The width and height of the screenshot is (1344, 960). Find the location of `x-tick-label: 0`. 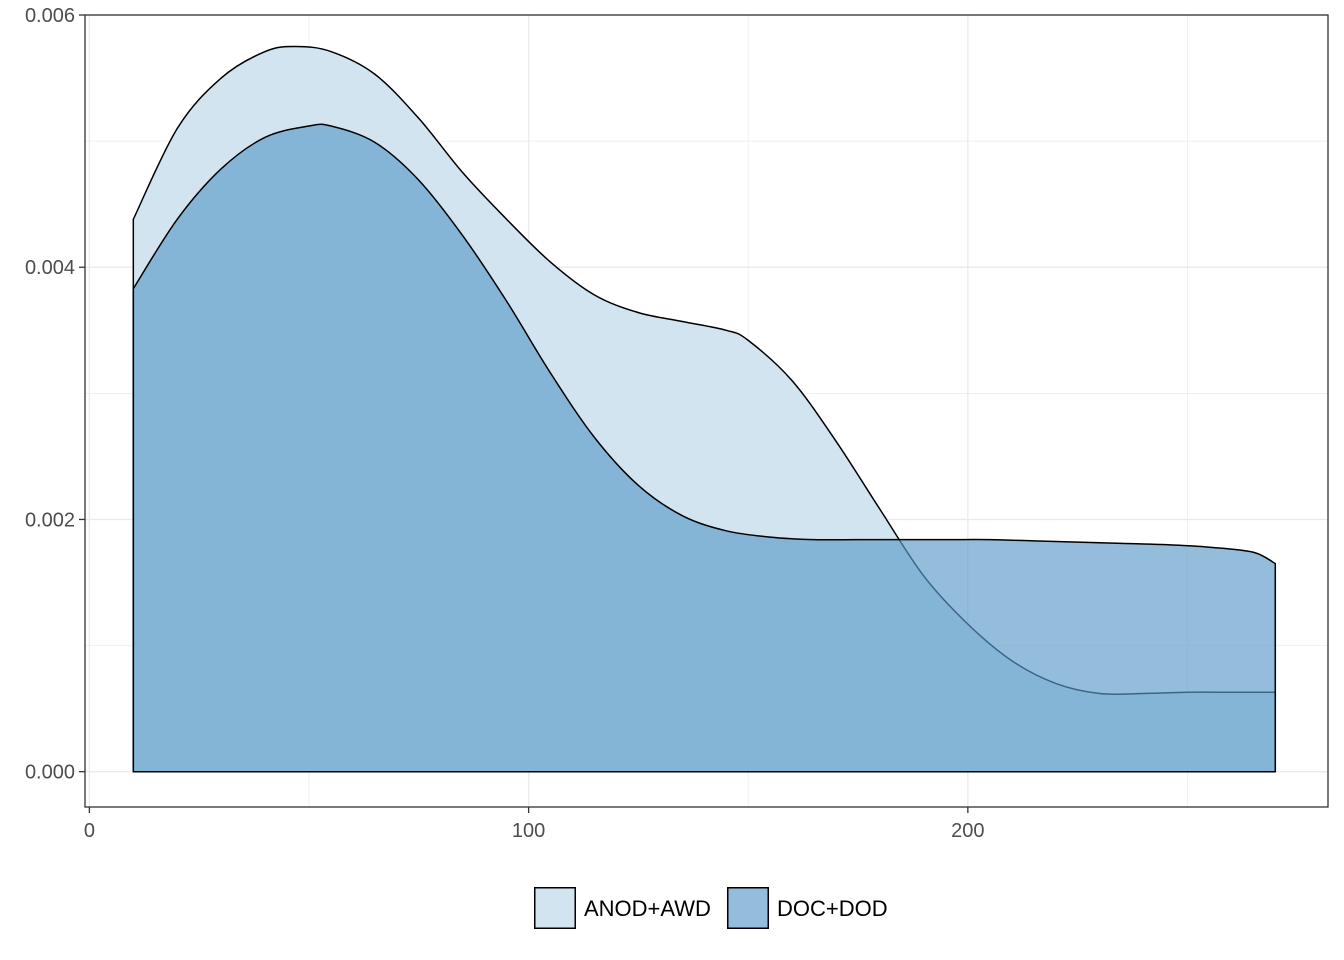

x-tick-label: 0 is located at coordinates (89, 831).